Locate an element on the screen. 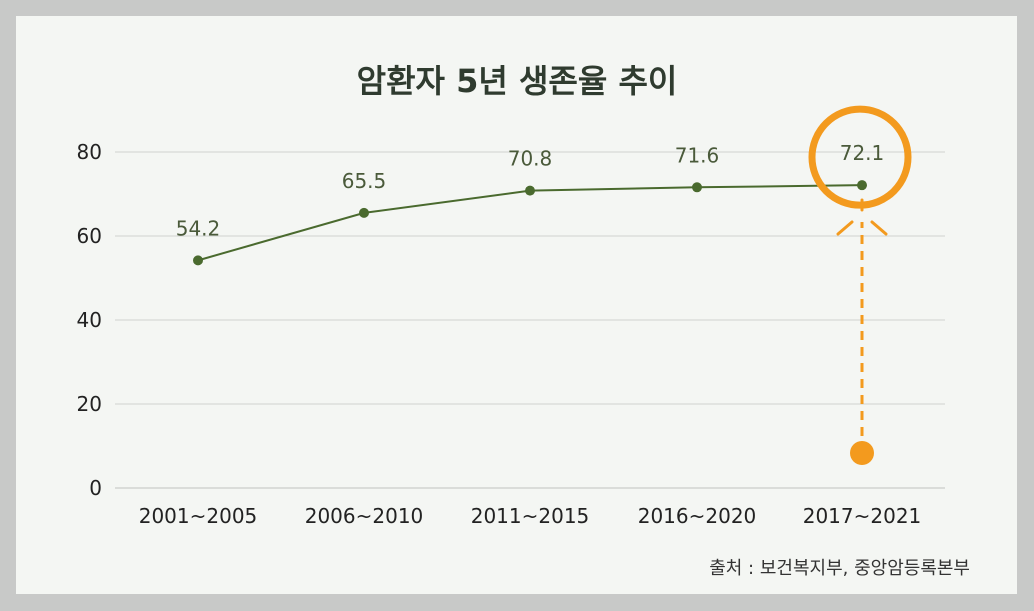 This screenshot has height=611, width=1034. data-label: 65.5 is located at coordinates (364, 181).